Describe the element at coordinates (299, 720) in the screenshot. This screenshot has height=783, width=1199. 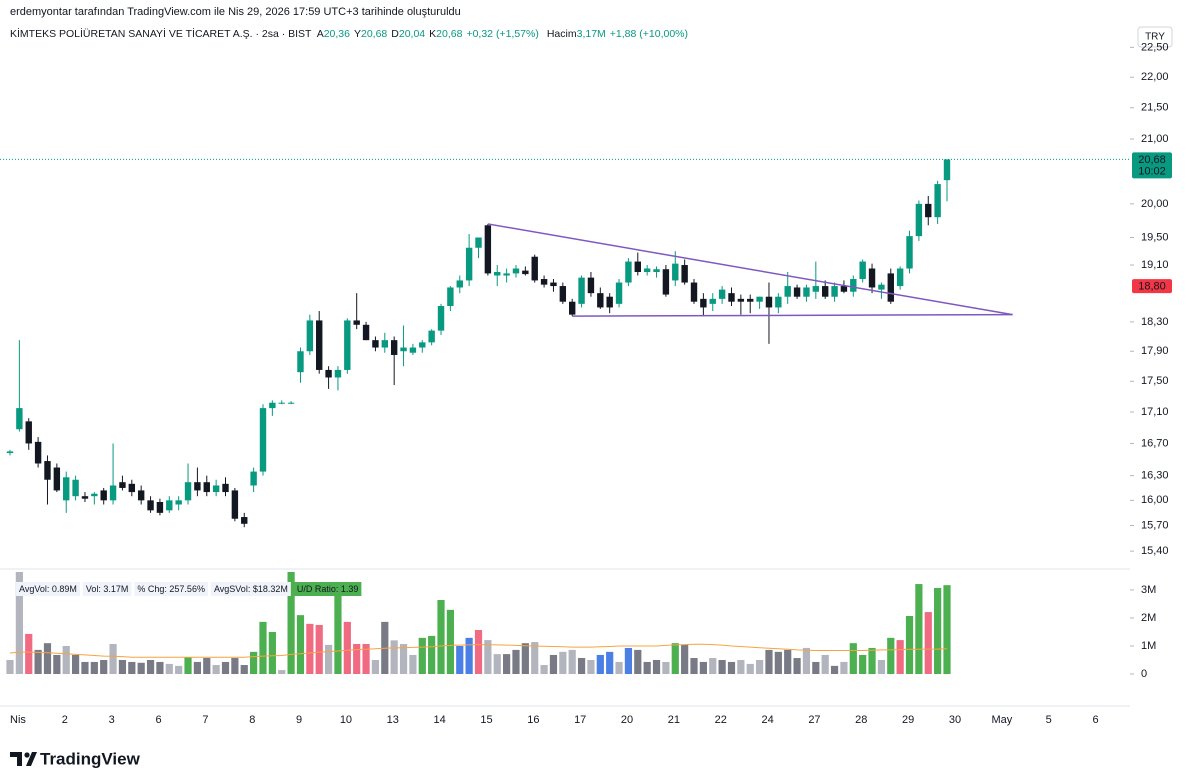
I see `x-tick-label: 9` at that location.